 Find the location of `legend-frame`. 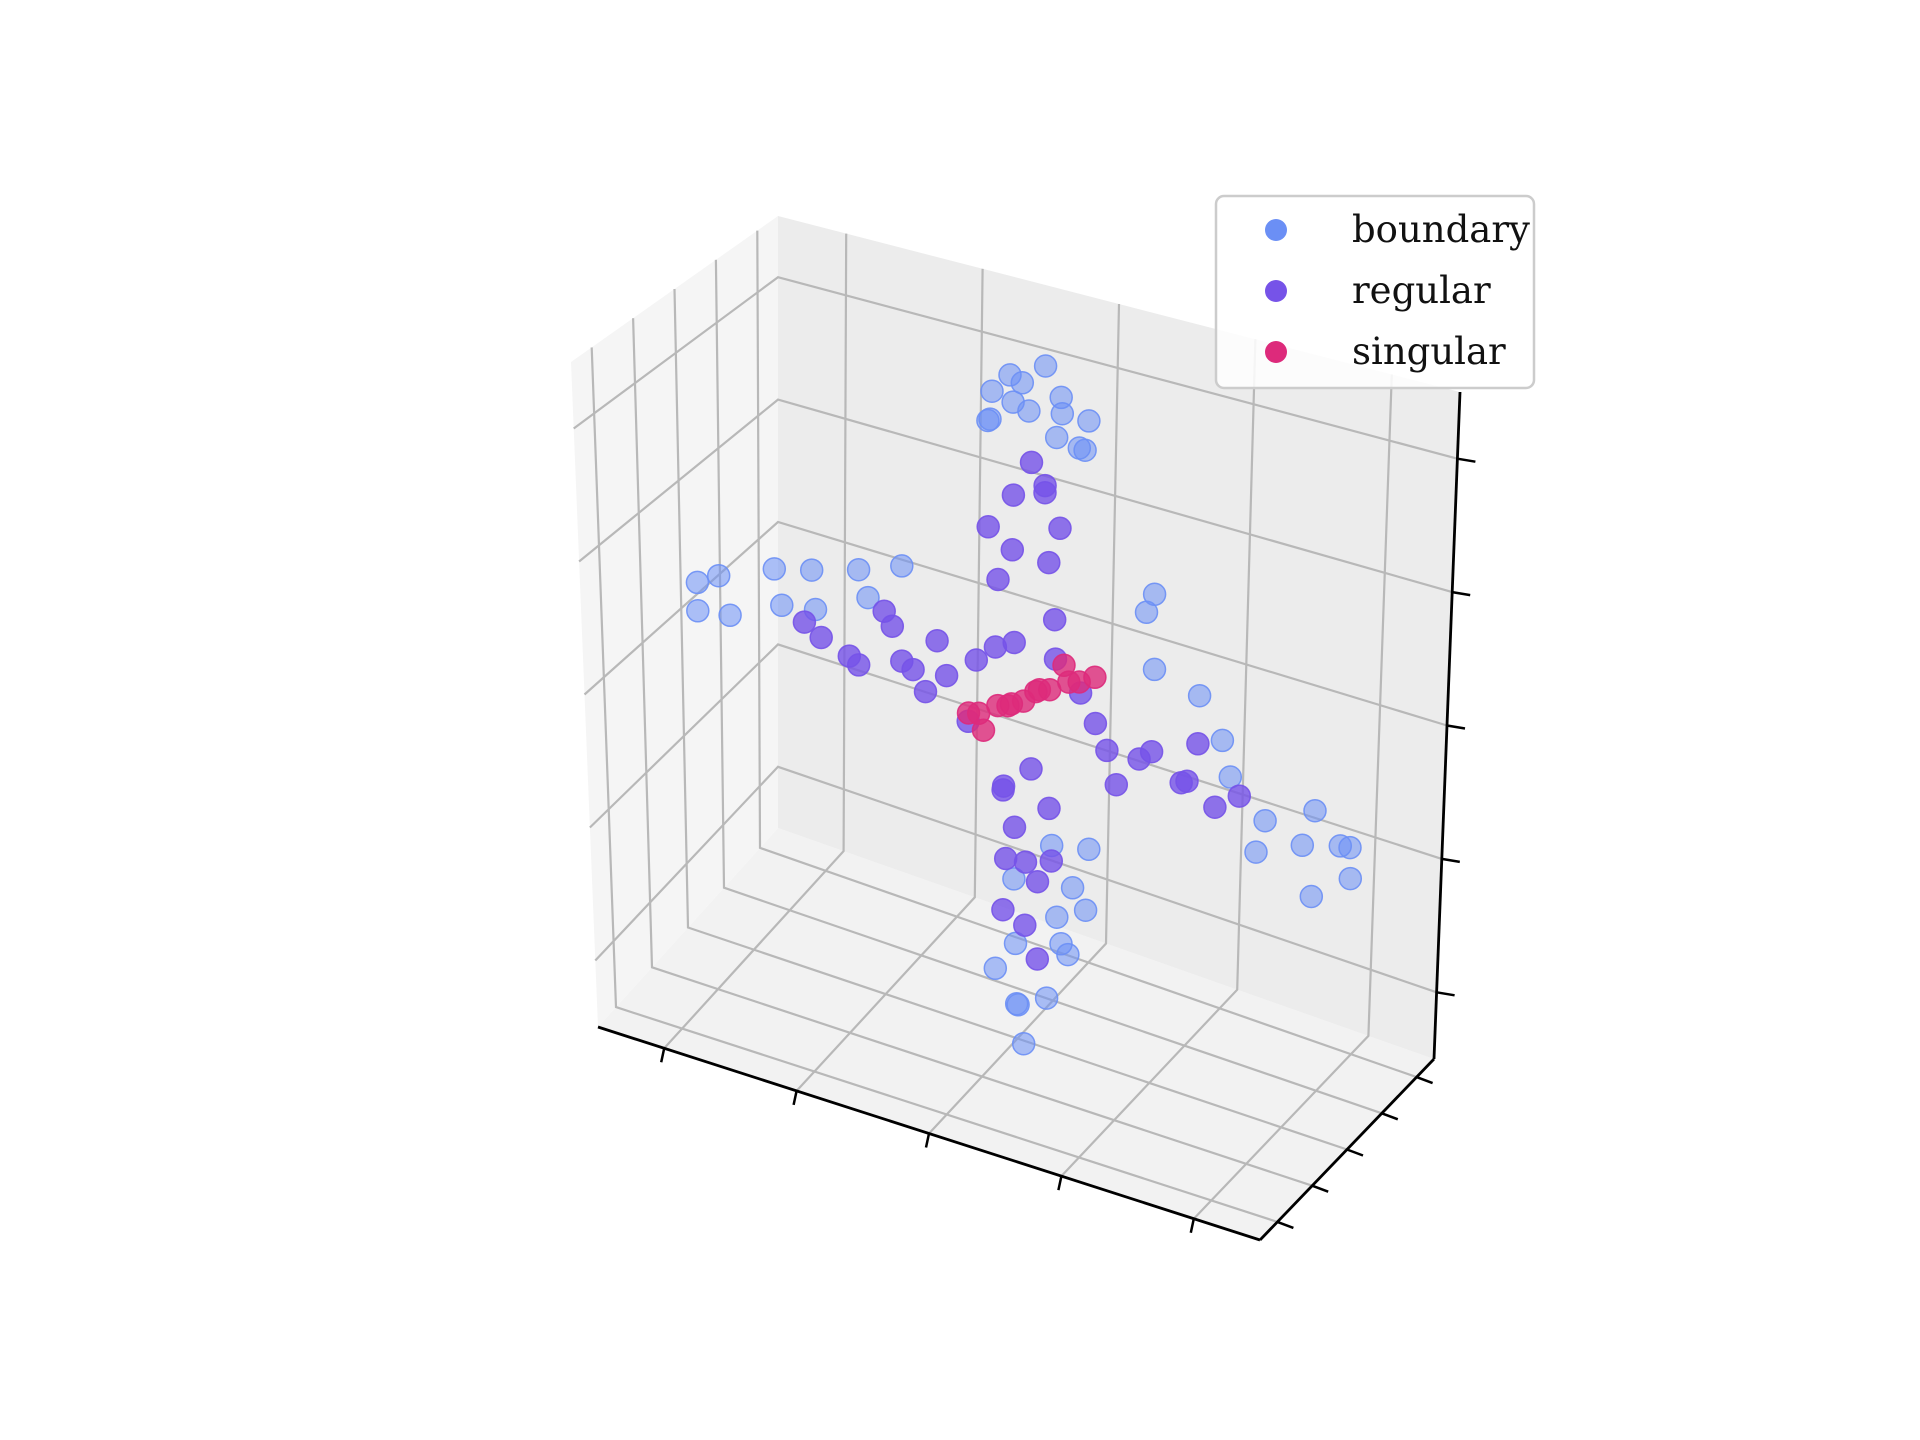

legend-frame is located at coordinates (1375, 292).